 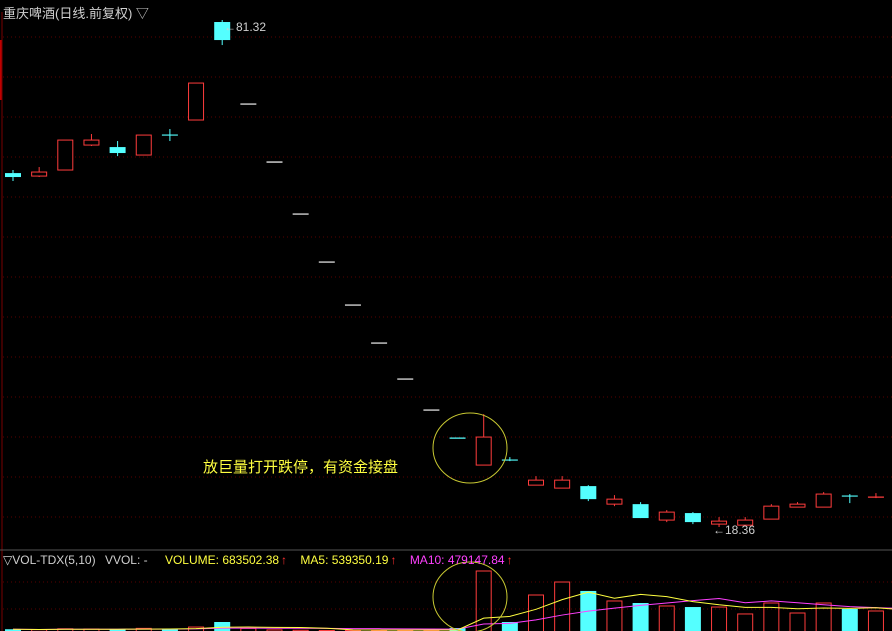 What do you see at coordinates (126, 560) in the screenshot?
I see `vvol-value: VVOL: -` at bounding box center [126, 560].